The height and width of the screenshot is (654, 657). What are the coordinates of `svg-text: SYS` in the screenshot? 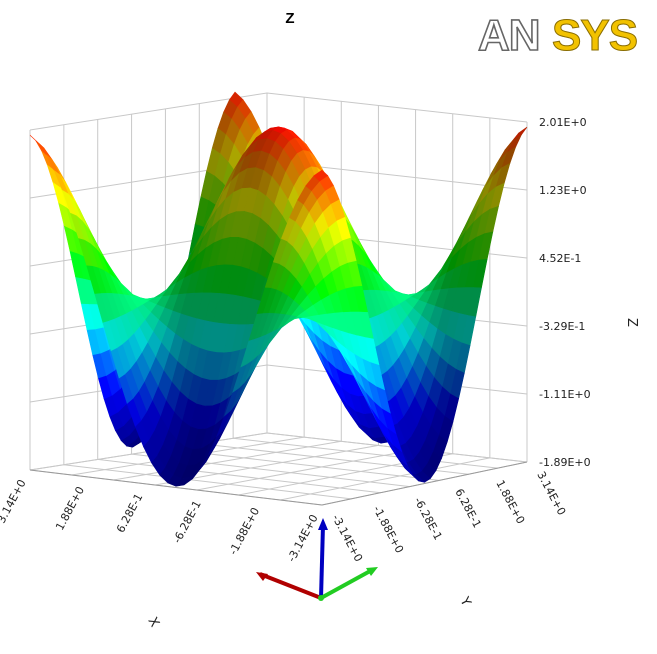 It's located at (594, 34).